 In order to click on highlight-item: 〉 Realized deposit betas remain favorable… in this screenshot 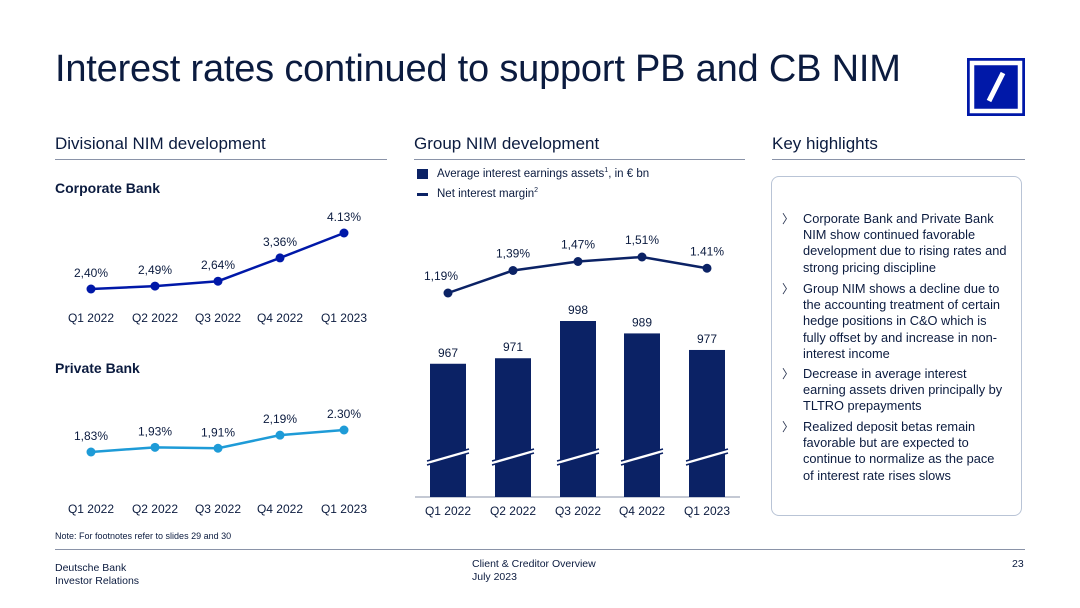, I will do `click(888, 451)`.